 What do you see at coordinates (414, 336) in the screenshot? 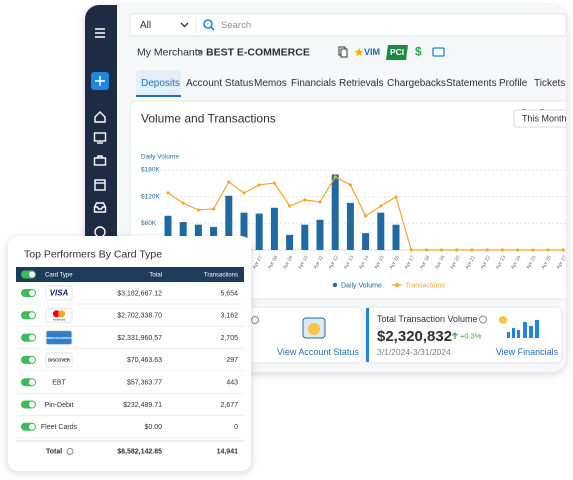
I see `volume-value: $2,320,832` at bounding box center [414, 336].